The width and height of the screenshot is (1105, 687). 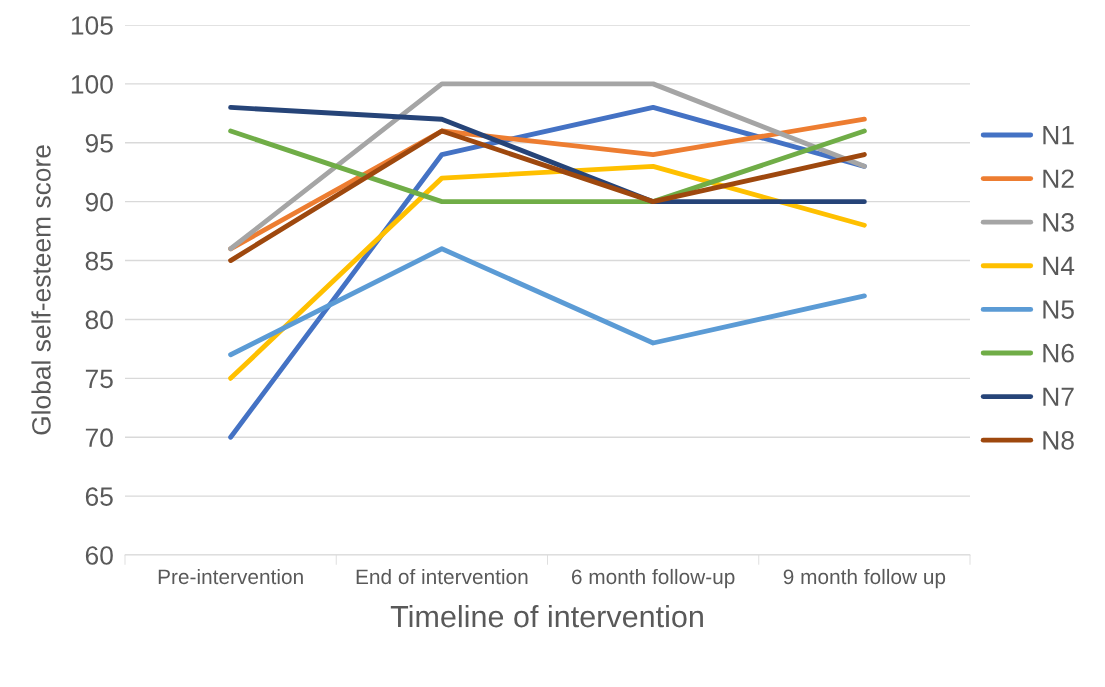 What do you see at coordinates (41, 290) in the screenshot?
I see `y-axis-title: Global self-esteem score` at bounding box center [41, 290].